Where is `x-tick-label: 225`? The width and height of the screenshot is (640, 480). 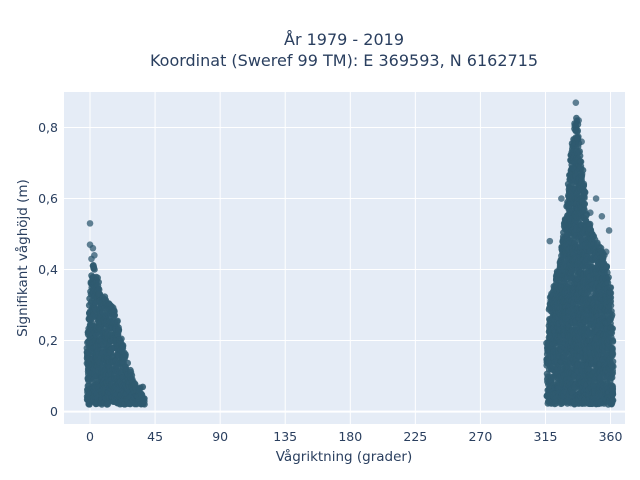
x-tick-label: 225 is located at coordinates (415, 436).